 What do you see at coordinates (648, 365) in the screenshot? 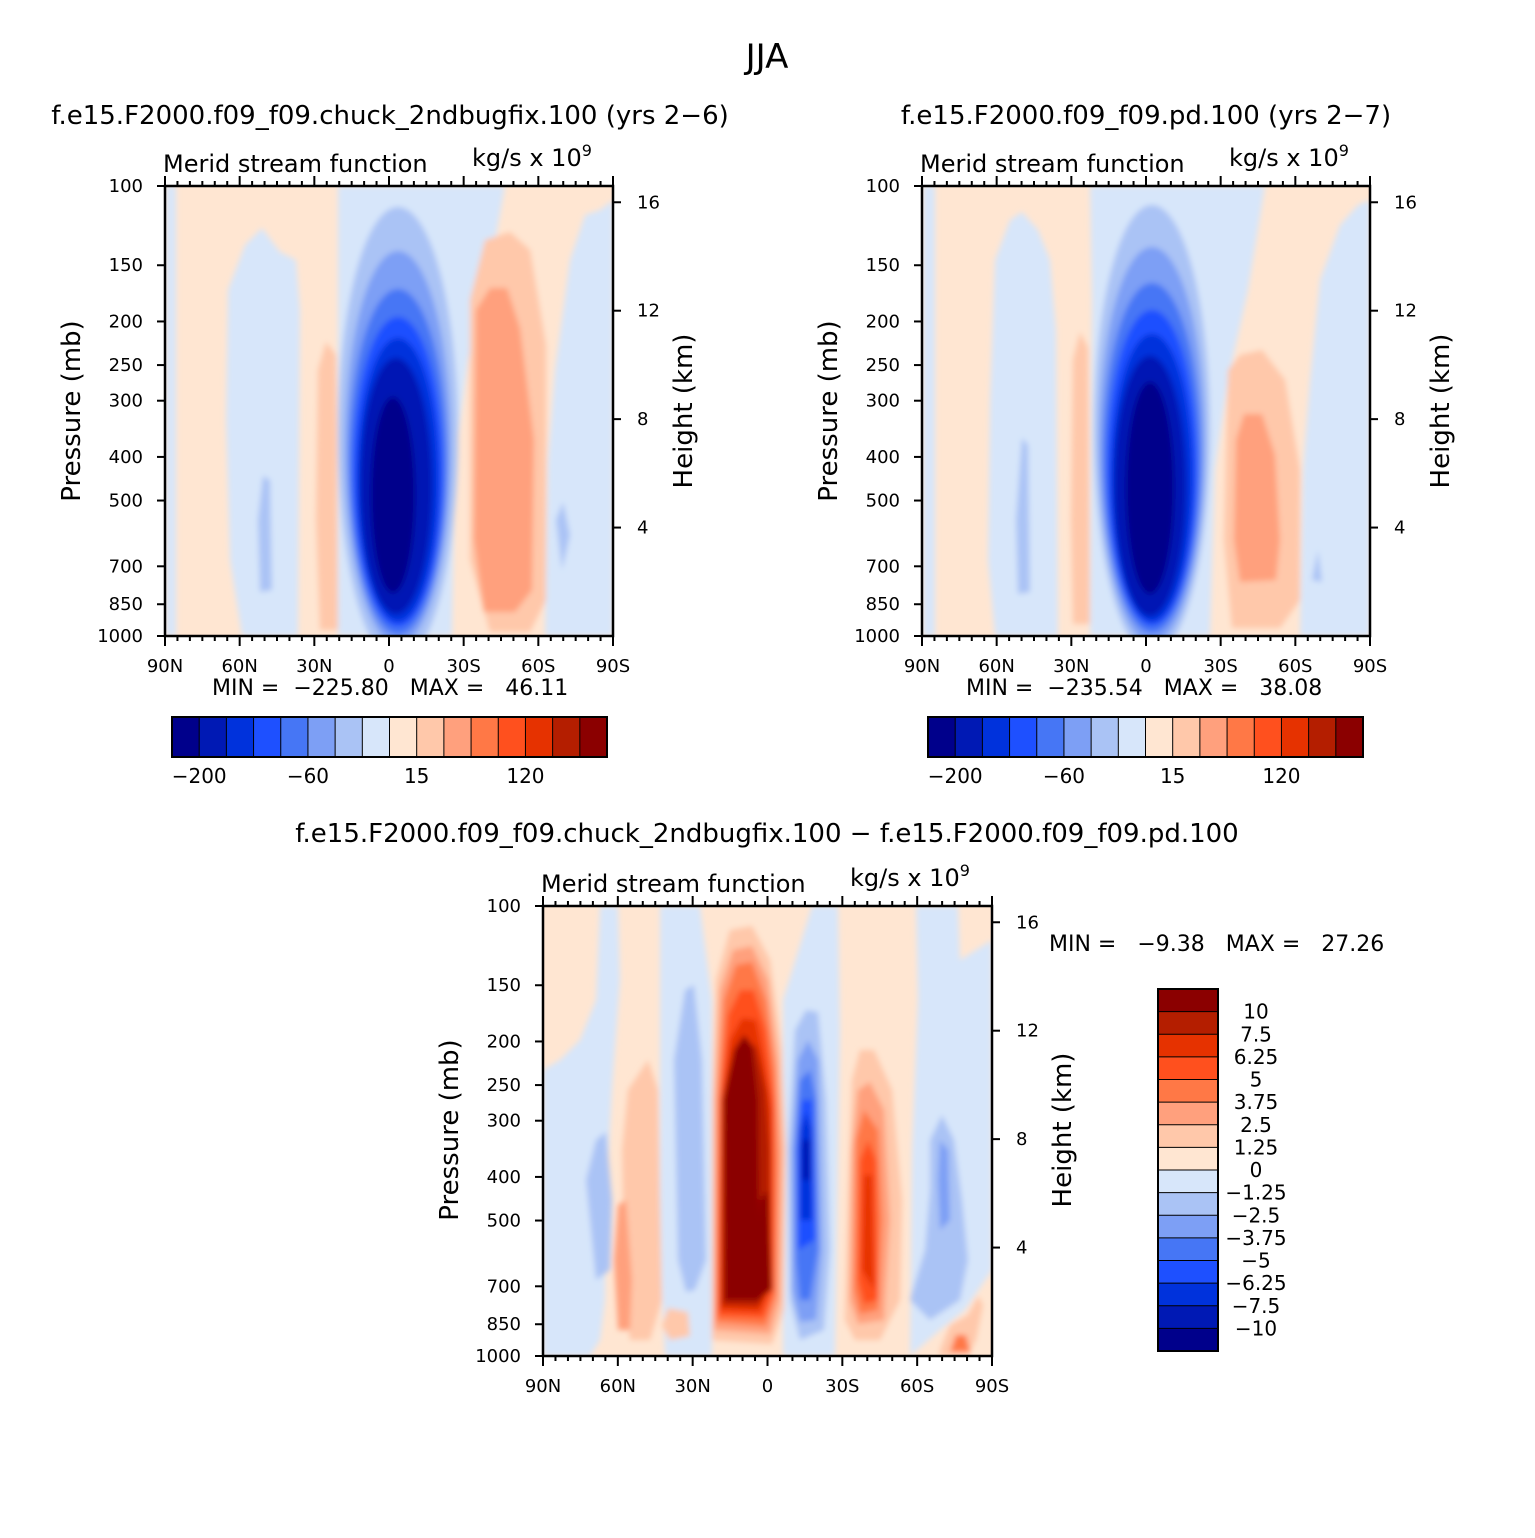
I see `panel-1-height-labels: 16 12 8 4` at bounding box center [648, 365].